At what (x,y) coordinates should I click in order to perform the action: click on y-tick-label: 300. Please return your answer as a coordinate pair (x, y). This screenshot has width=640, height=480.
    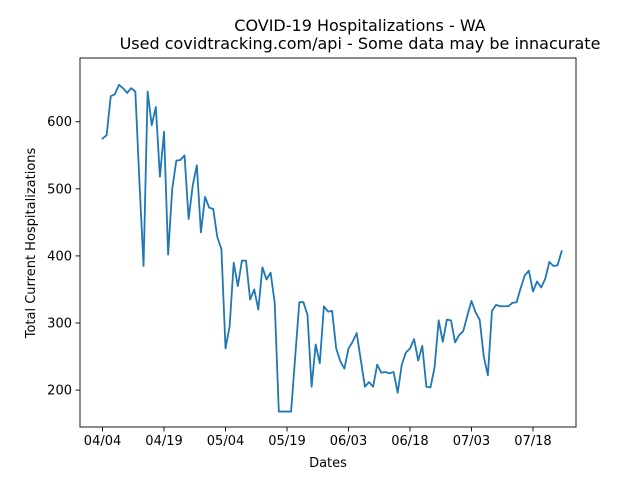
    Looking at the image, I should click on (59, 324).